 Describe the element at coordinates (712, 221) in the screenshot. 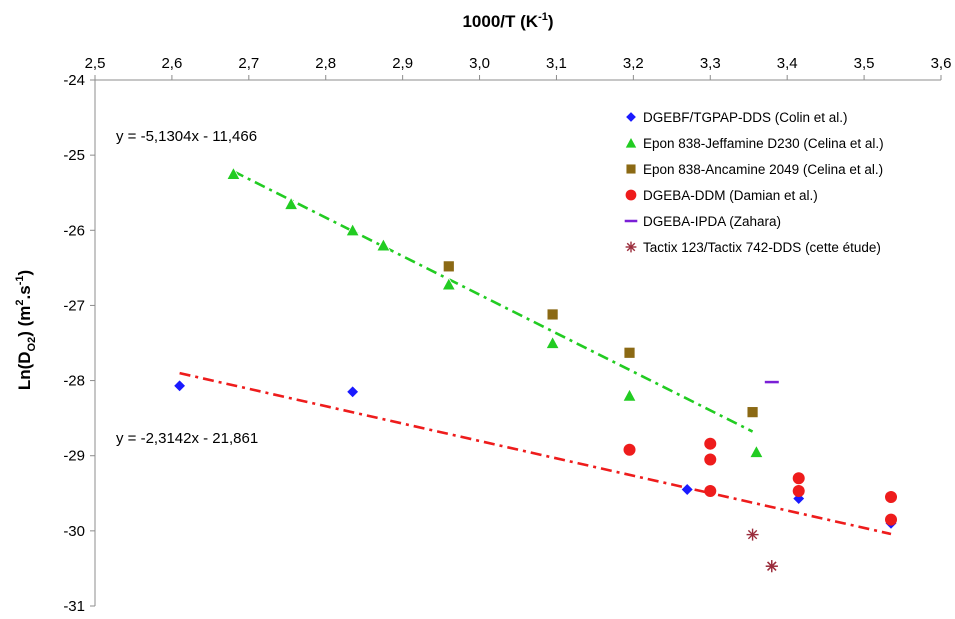

I see `legend-label-4: DGEBA-IPDA (Zahara)` at that location.